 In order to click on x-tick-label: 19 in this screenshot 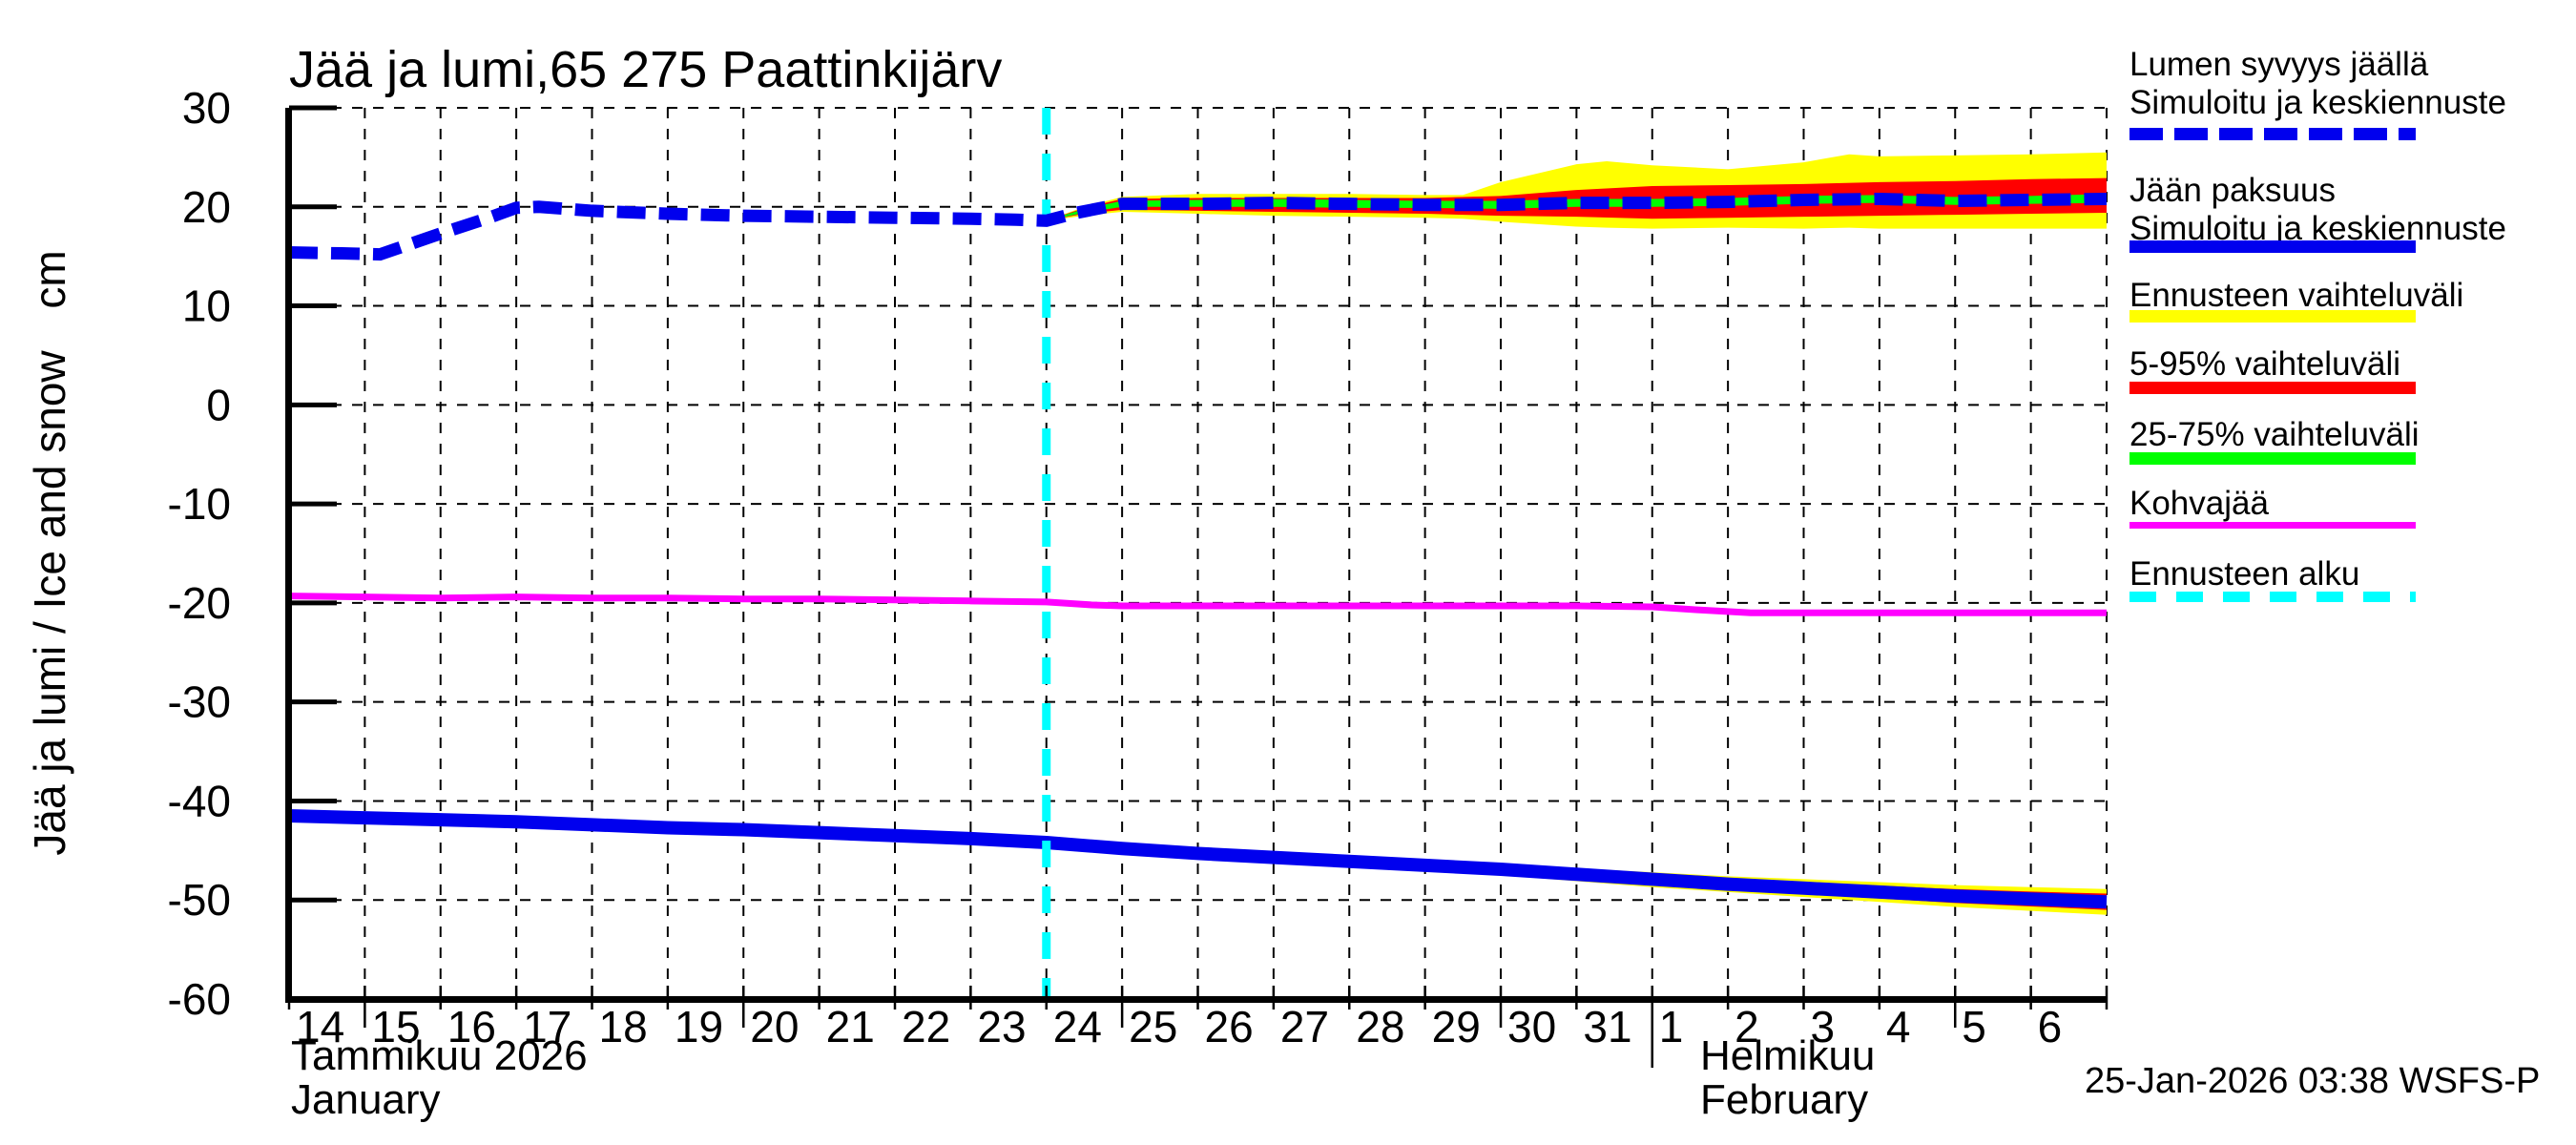, I will do `click(699, 1026)`.